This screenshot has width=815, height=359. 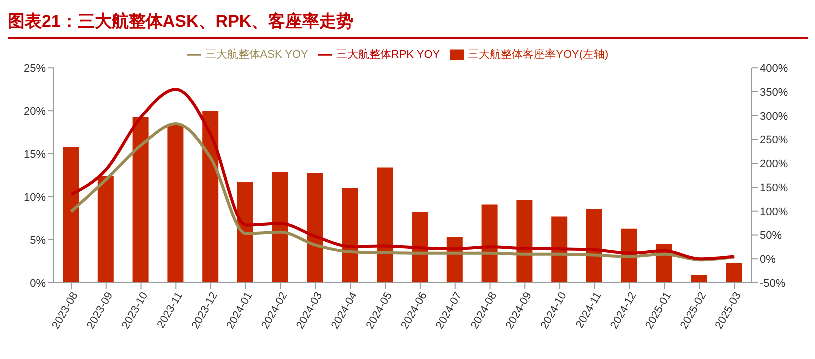 I want to click on y-tick-label: 0%, so click(x=38, y=284).